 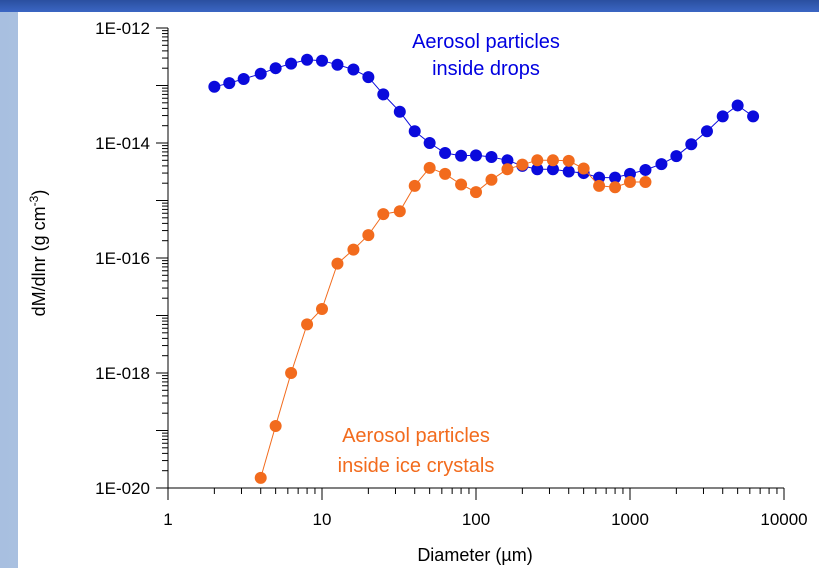 I want to click on y-axis-title-close: ), so click(x=39, y=193).